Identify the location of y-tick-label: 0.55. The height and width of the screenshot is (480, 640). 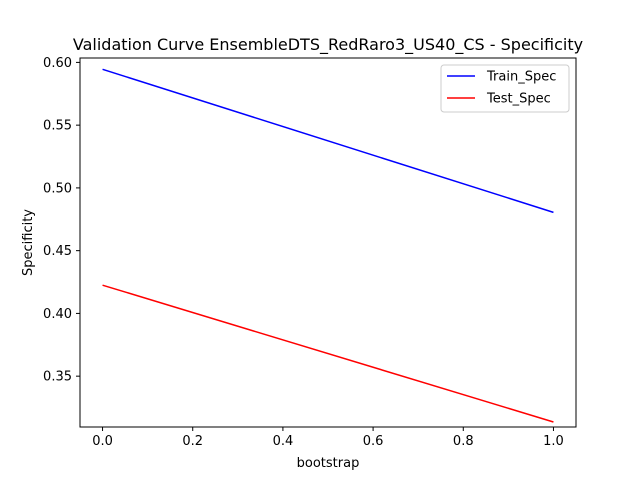
(57, 126).